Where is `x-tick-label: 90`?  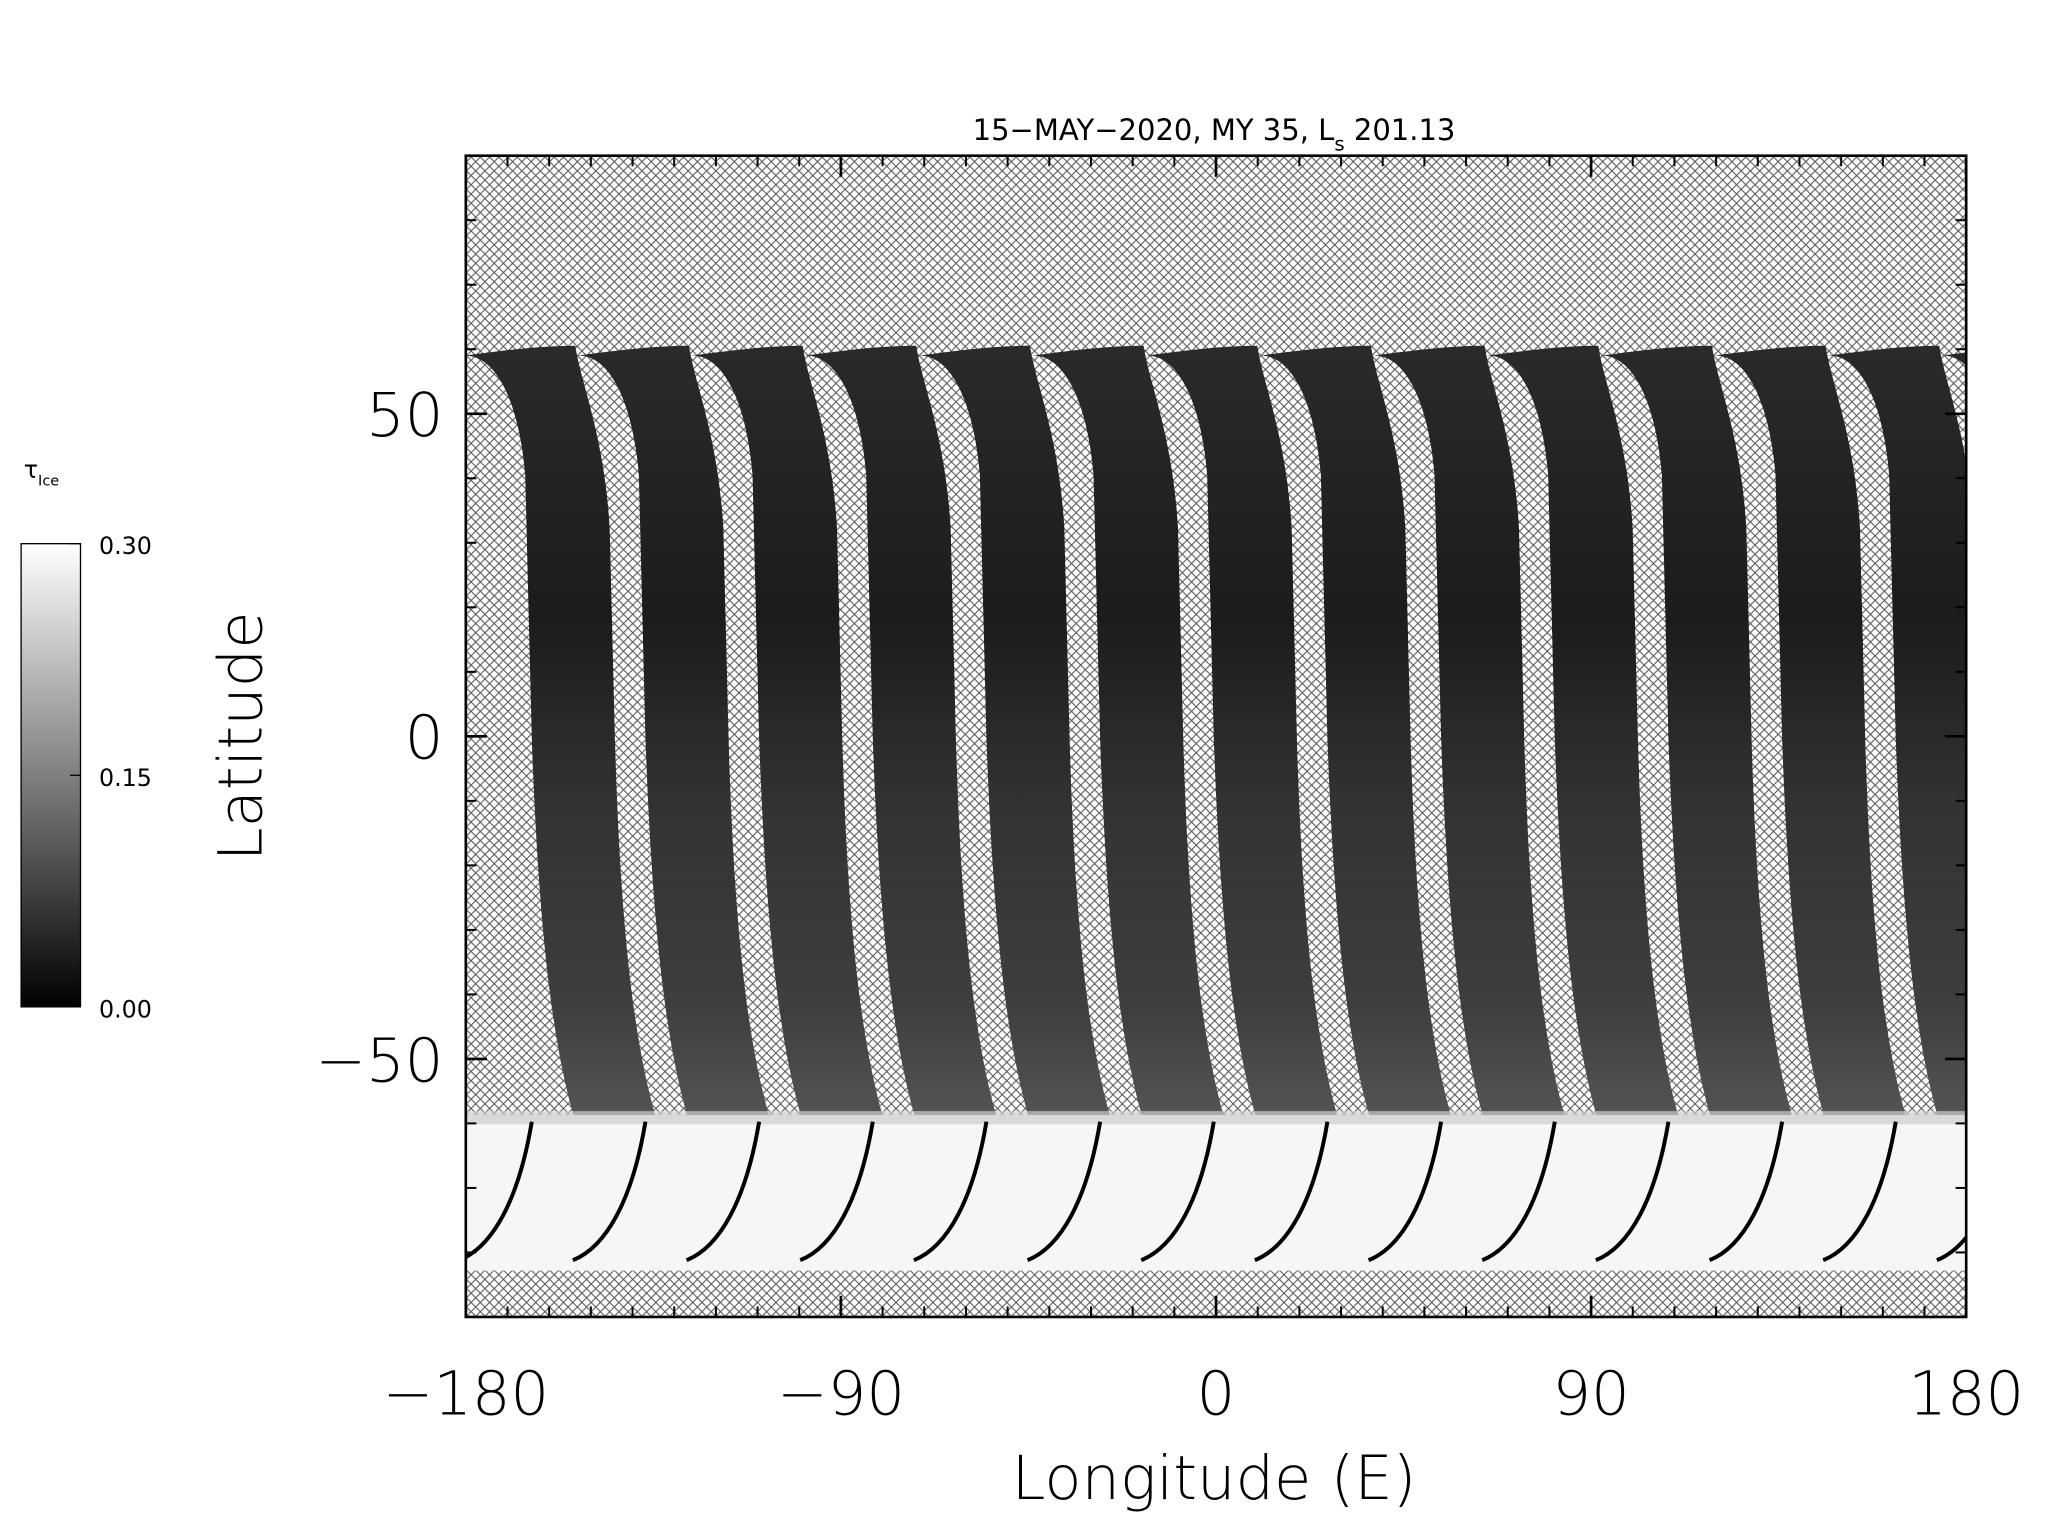 x-tick-label: 90 is located at coordinates (1590, 1395).